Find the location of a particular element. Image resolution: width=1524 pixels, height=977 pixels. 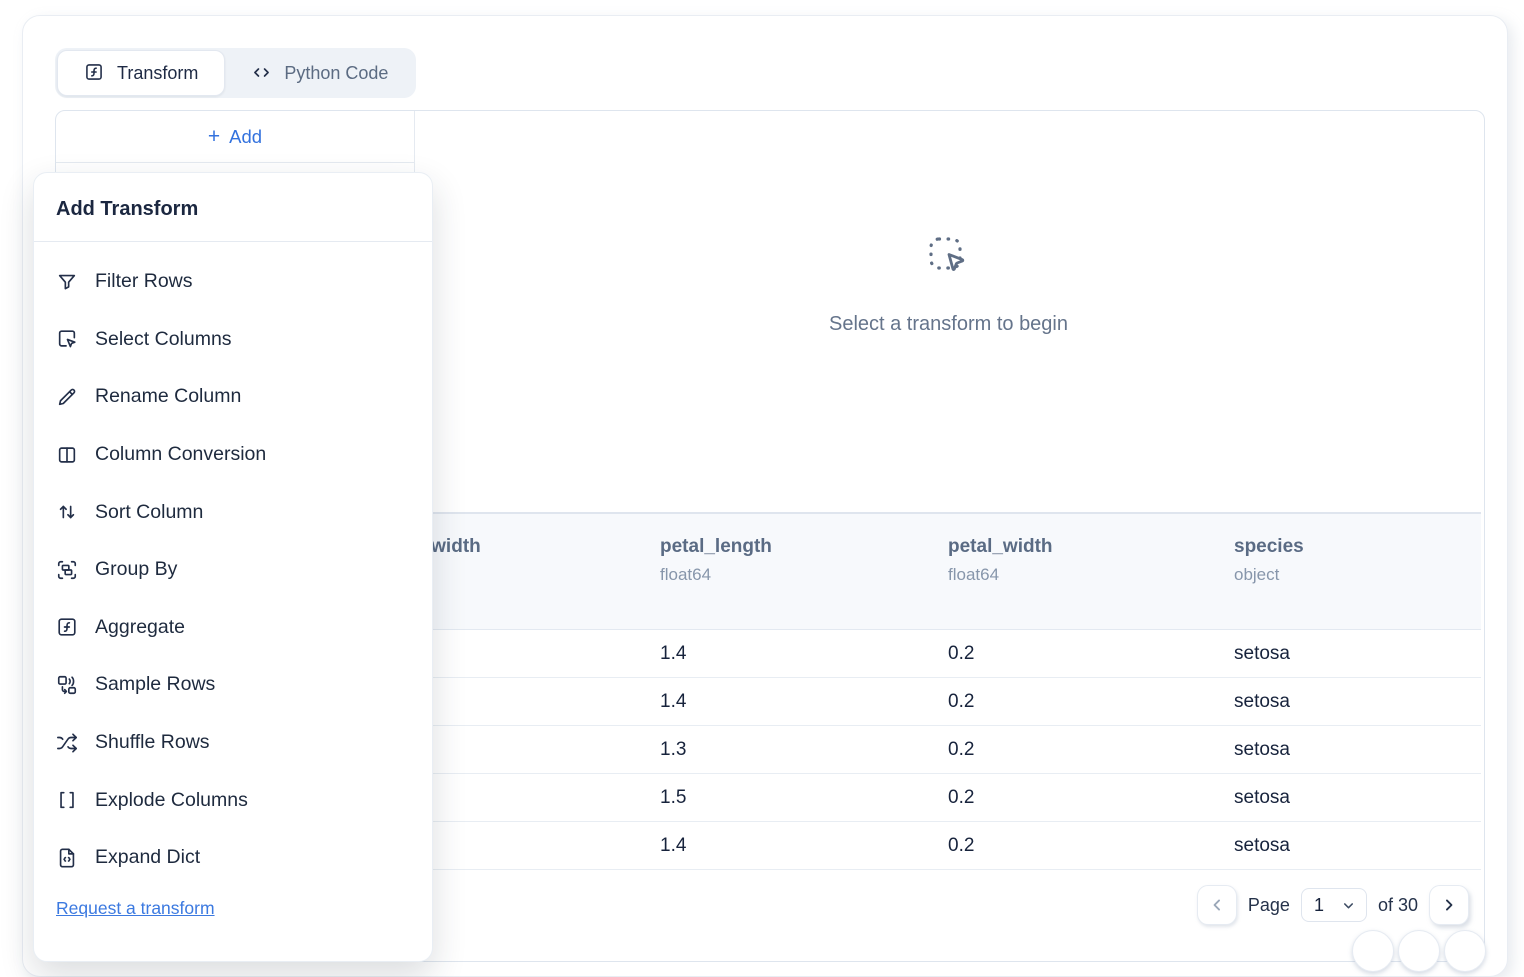

brackets-icon is located at coordinates (67, 800).